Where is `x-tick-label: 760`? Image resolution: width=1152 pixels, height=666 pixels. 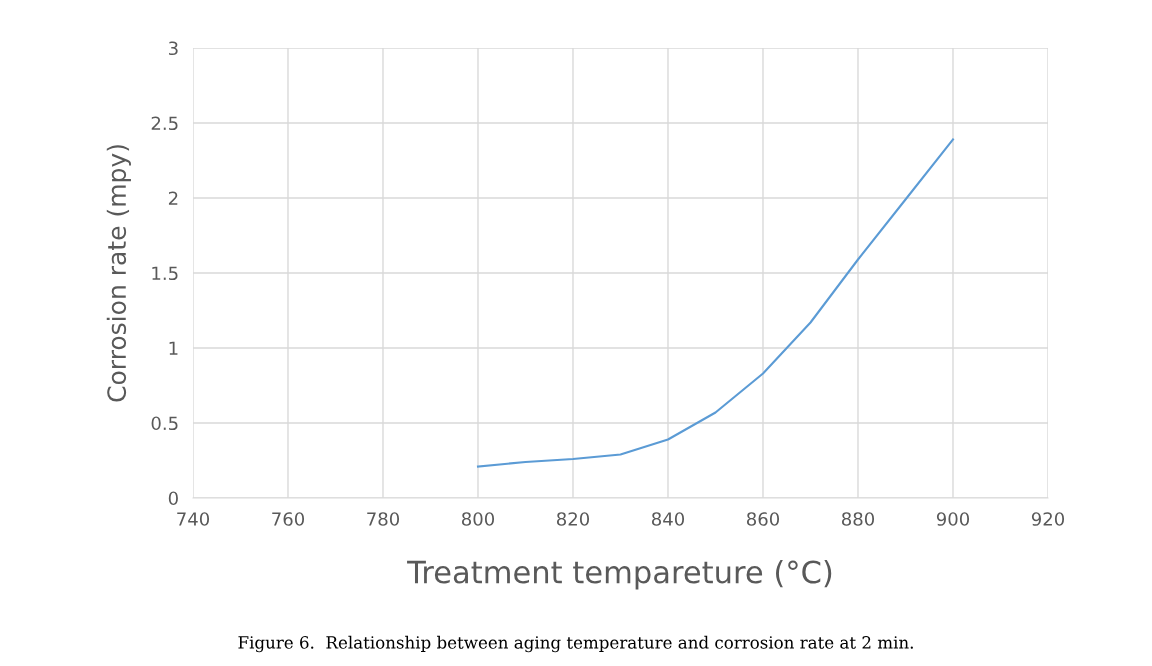 x-tick-label: 760 is located at coordinates (288, 519).